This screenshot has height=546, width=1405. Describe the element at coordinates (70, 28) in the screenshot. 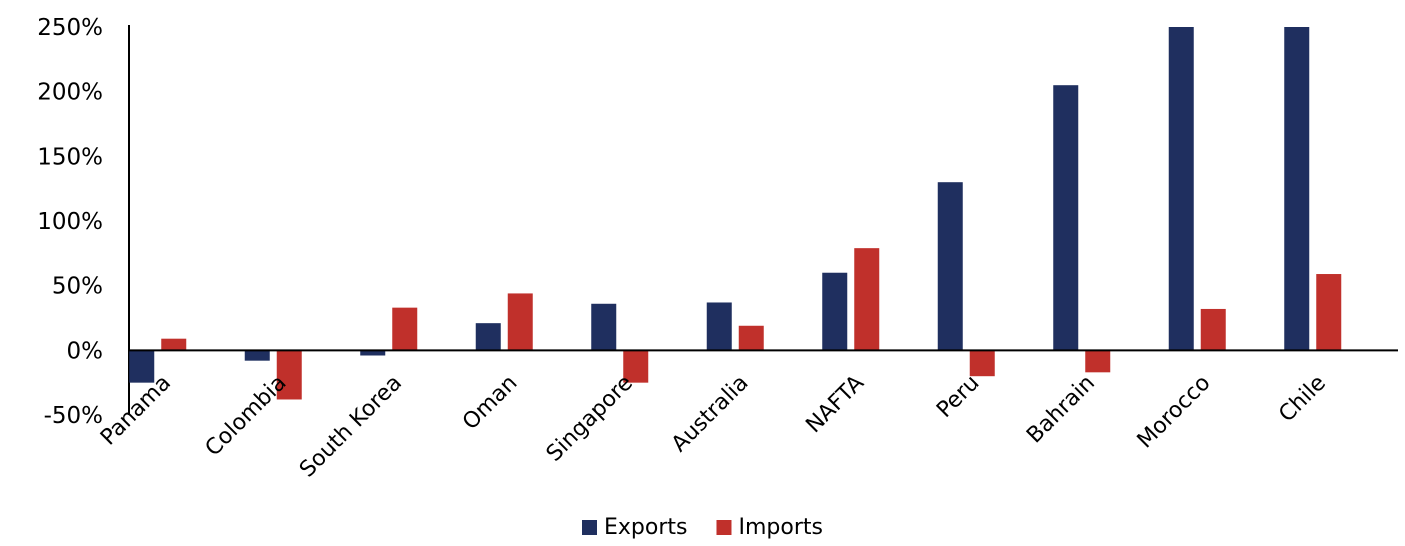

I see `y-tick-label: 250%` at that location.